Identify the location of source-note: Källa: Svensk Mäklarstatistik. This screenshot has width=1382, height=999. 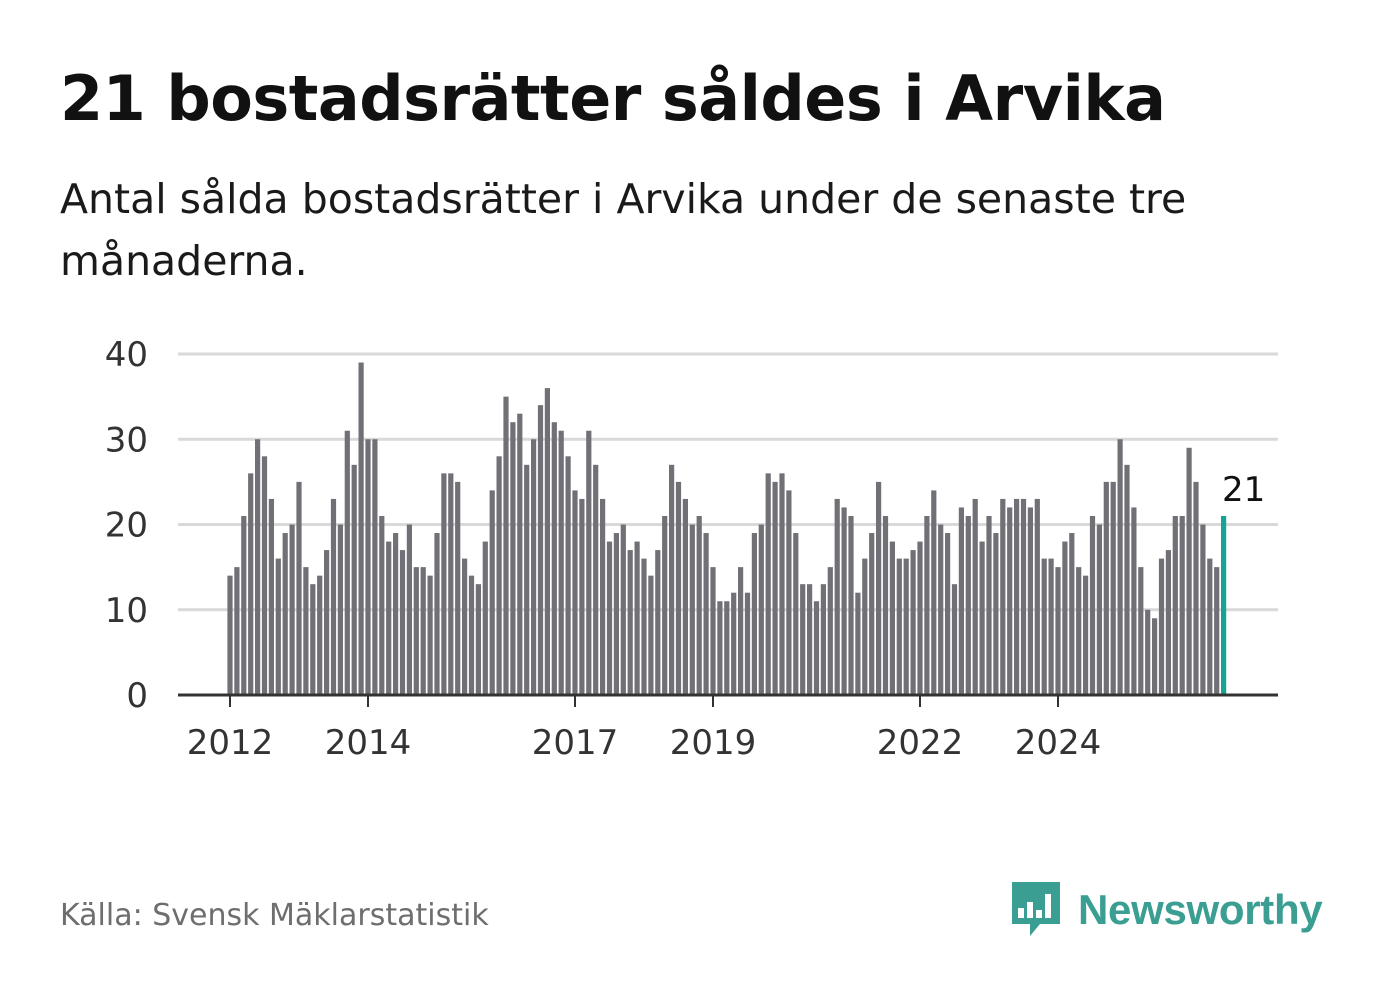
(274, 915).